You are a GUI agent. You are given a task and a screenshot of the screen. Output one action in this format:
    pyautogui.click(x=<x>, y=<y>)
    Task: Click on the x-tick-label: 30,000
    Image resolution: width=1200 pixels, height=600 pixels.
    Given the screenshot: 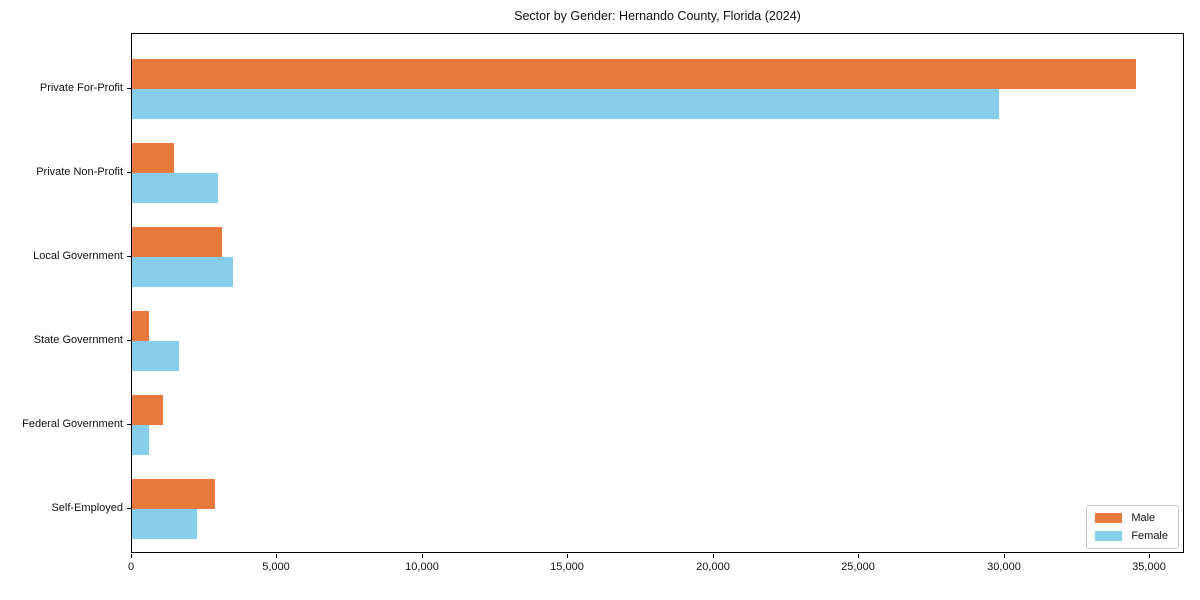 What is the action you would take?
    pyautogui.click(x=1004, y=567)
    